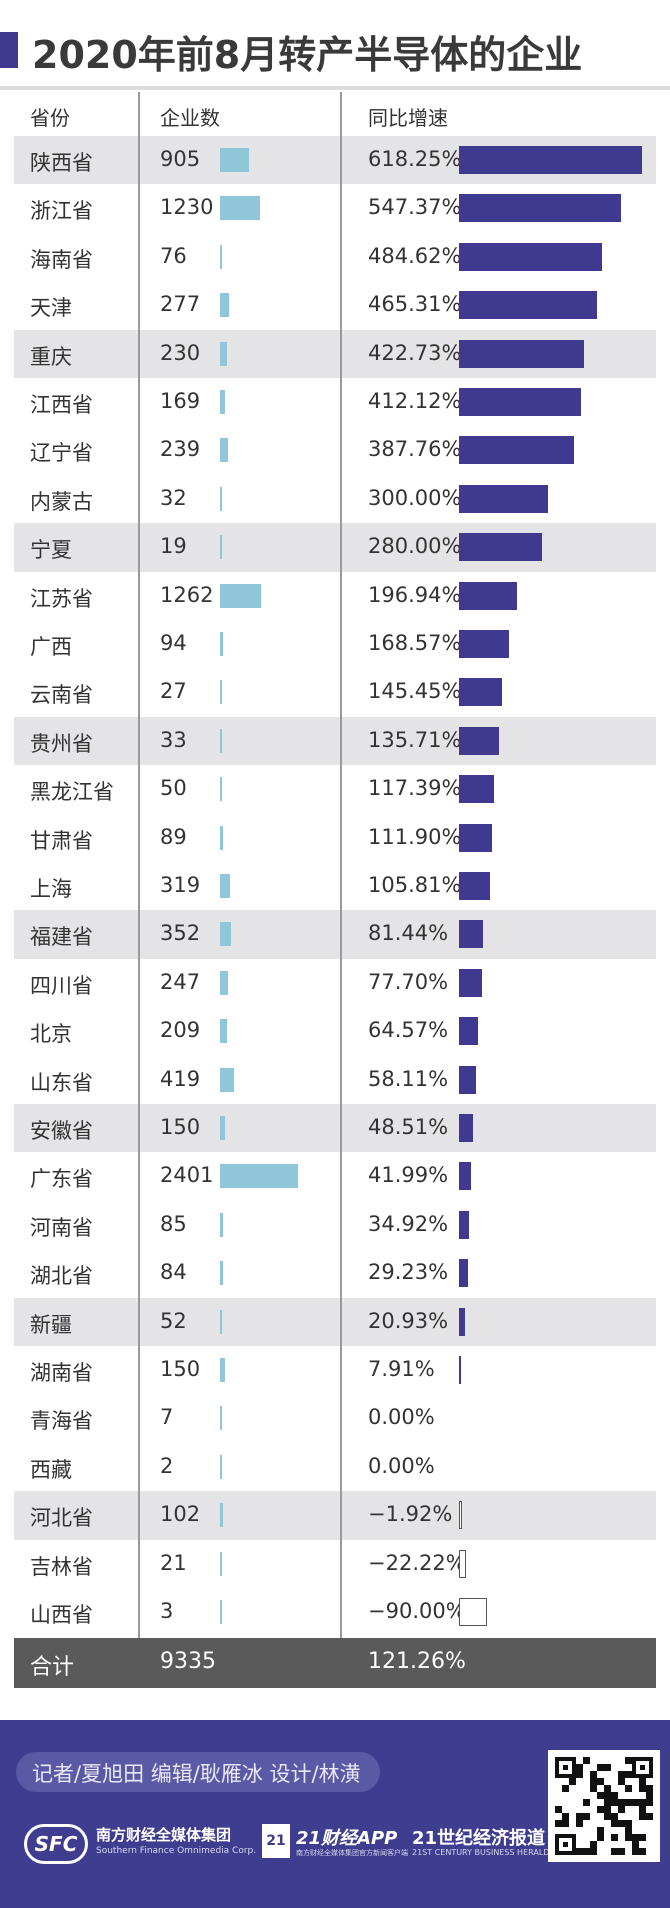  I want to click on growth-label: 484.62%, so click(415, 255).